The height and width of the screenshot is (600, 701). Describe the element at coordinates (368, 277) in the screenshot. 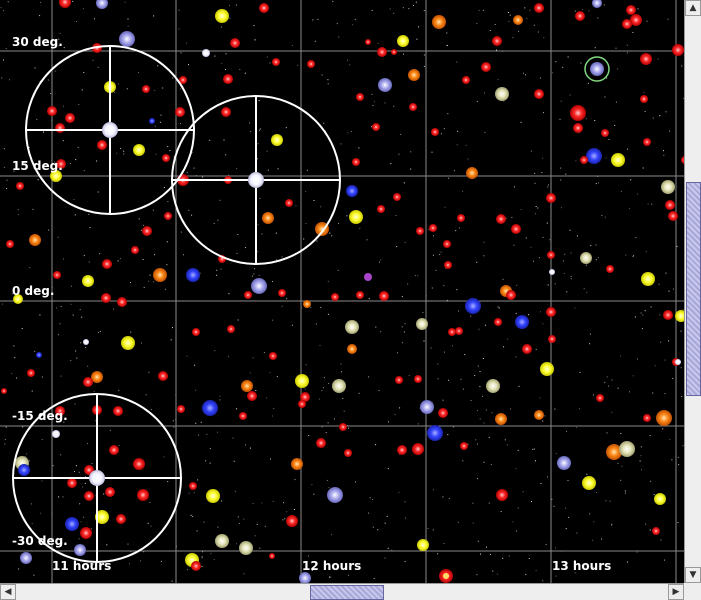

I see `star-purple` at that location.